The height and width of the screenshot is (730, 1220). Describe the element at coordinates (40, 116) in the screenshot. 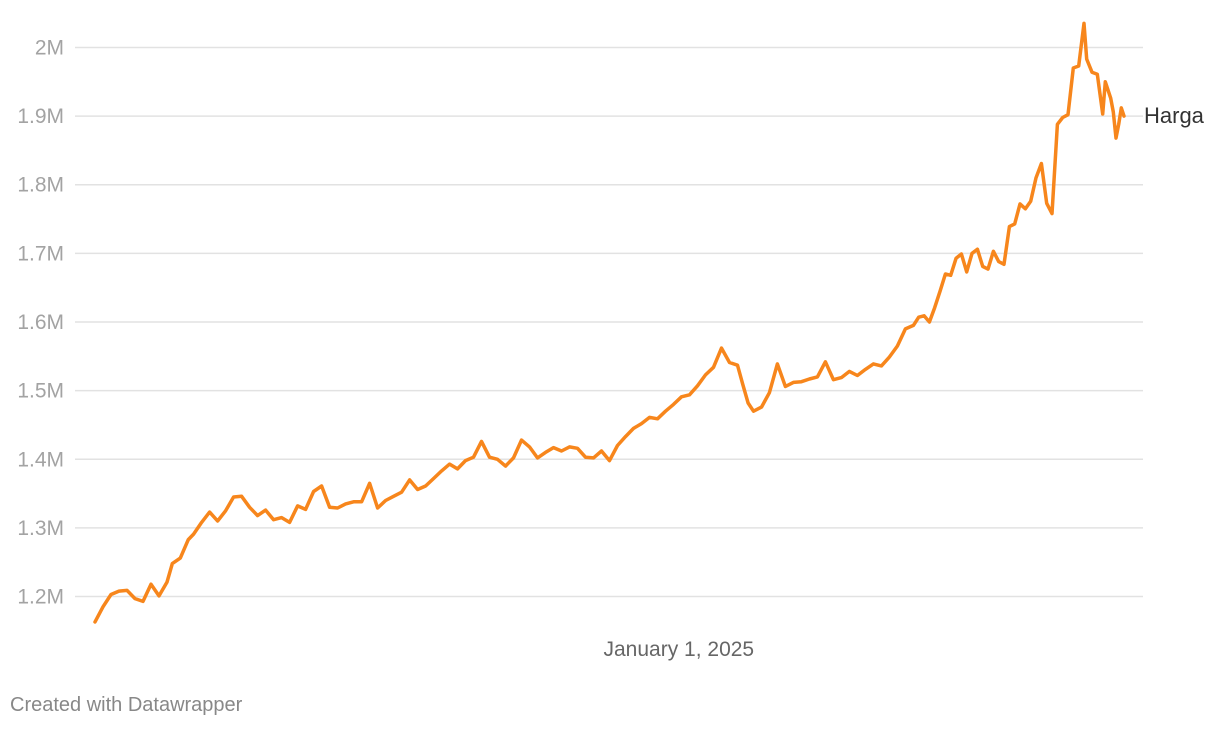

I see `y-tick-label: 1.9M` at that location.